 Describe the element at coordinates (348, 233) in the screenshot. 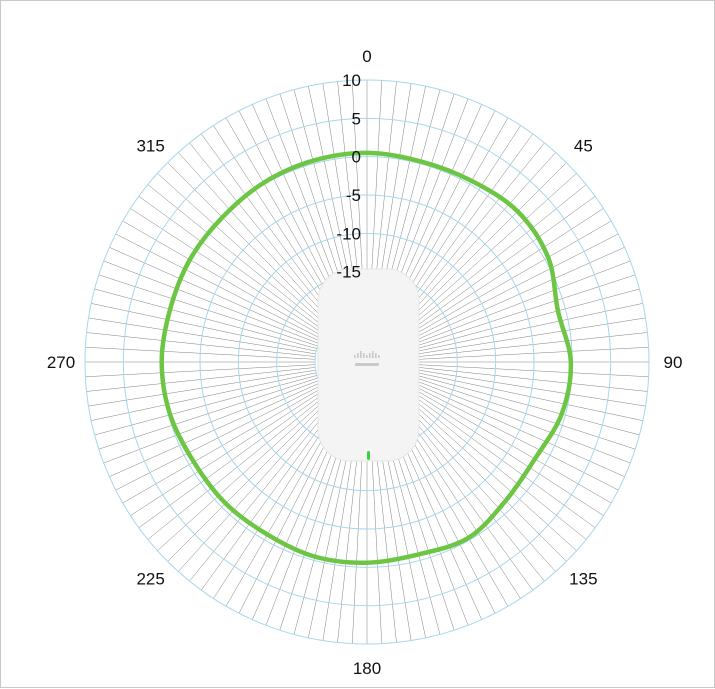

I see `radial-tick-label: -10` at that location.